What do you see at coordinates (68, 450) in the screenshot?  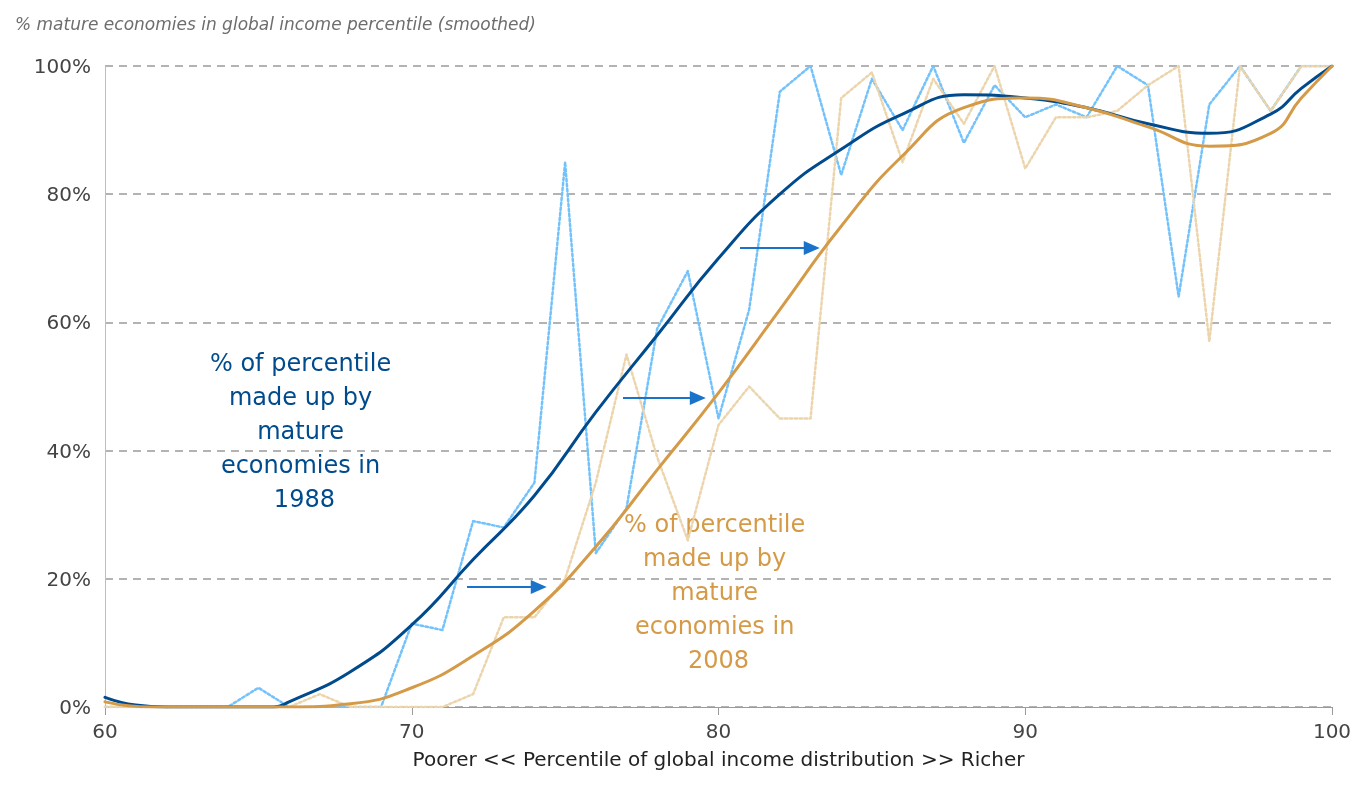 I see `y-tick-label: 40%` at bounding box center [68, 450].